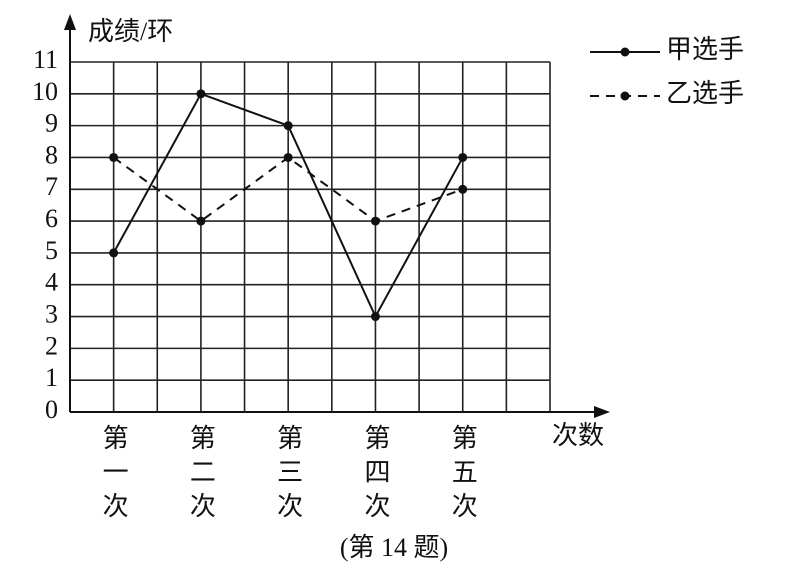 This screenshot has width=806, height=582. I want to click on y-tick-label: 4, so click(51, 282).